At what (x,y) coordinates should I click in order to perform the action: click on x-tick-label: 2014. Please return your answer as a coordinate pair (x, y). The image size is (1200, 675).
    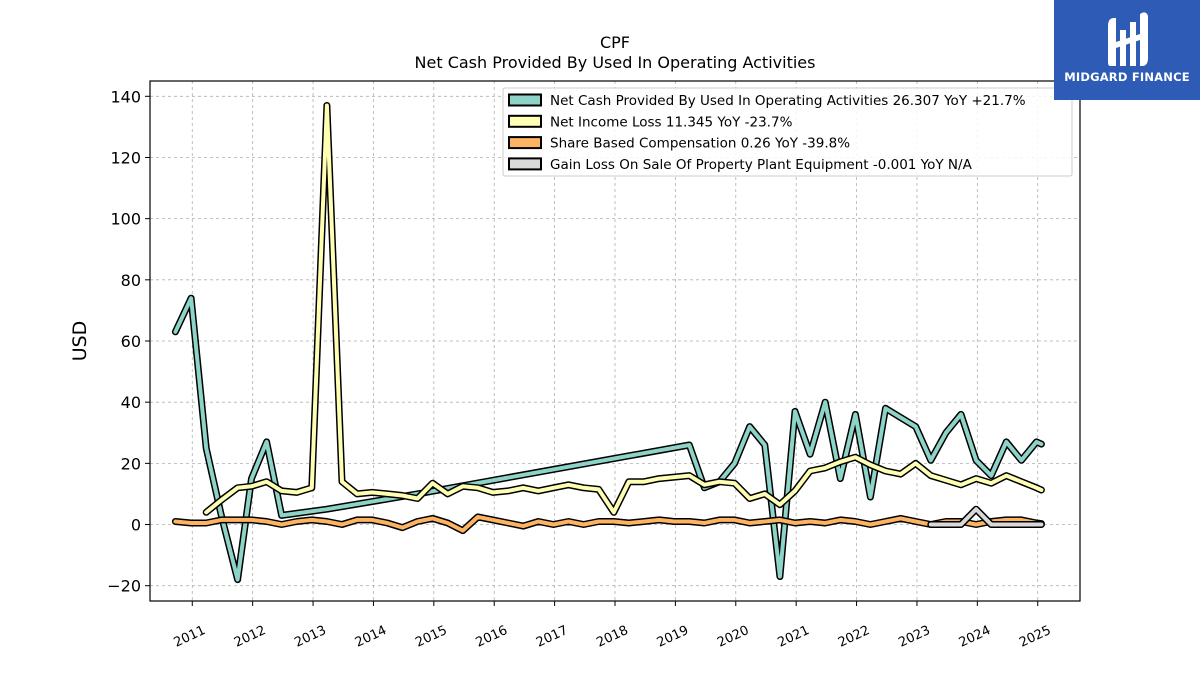
    Looking at the image, I should click on (371, 637).